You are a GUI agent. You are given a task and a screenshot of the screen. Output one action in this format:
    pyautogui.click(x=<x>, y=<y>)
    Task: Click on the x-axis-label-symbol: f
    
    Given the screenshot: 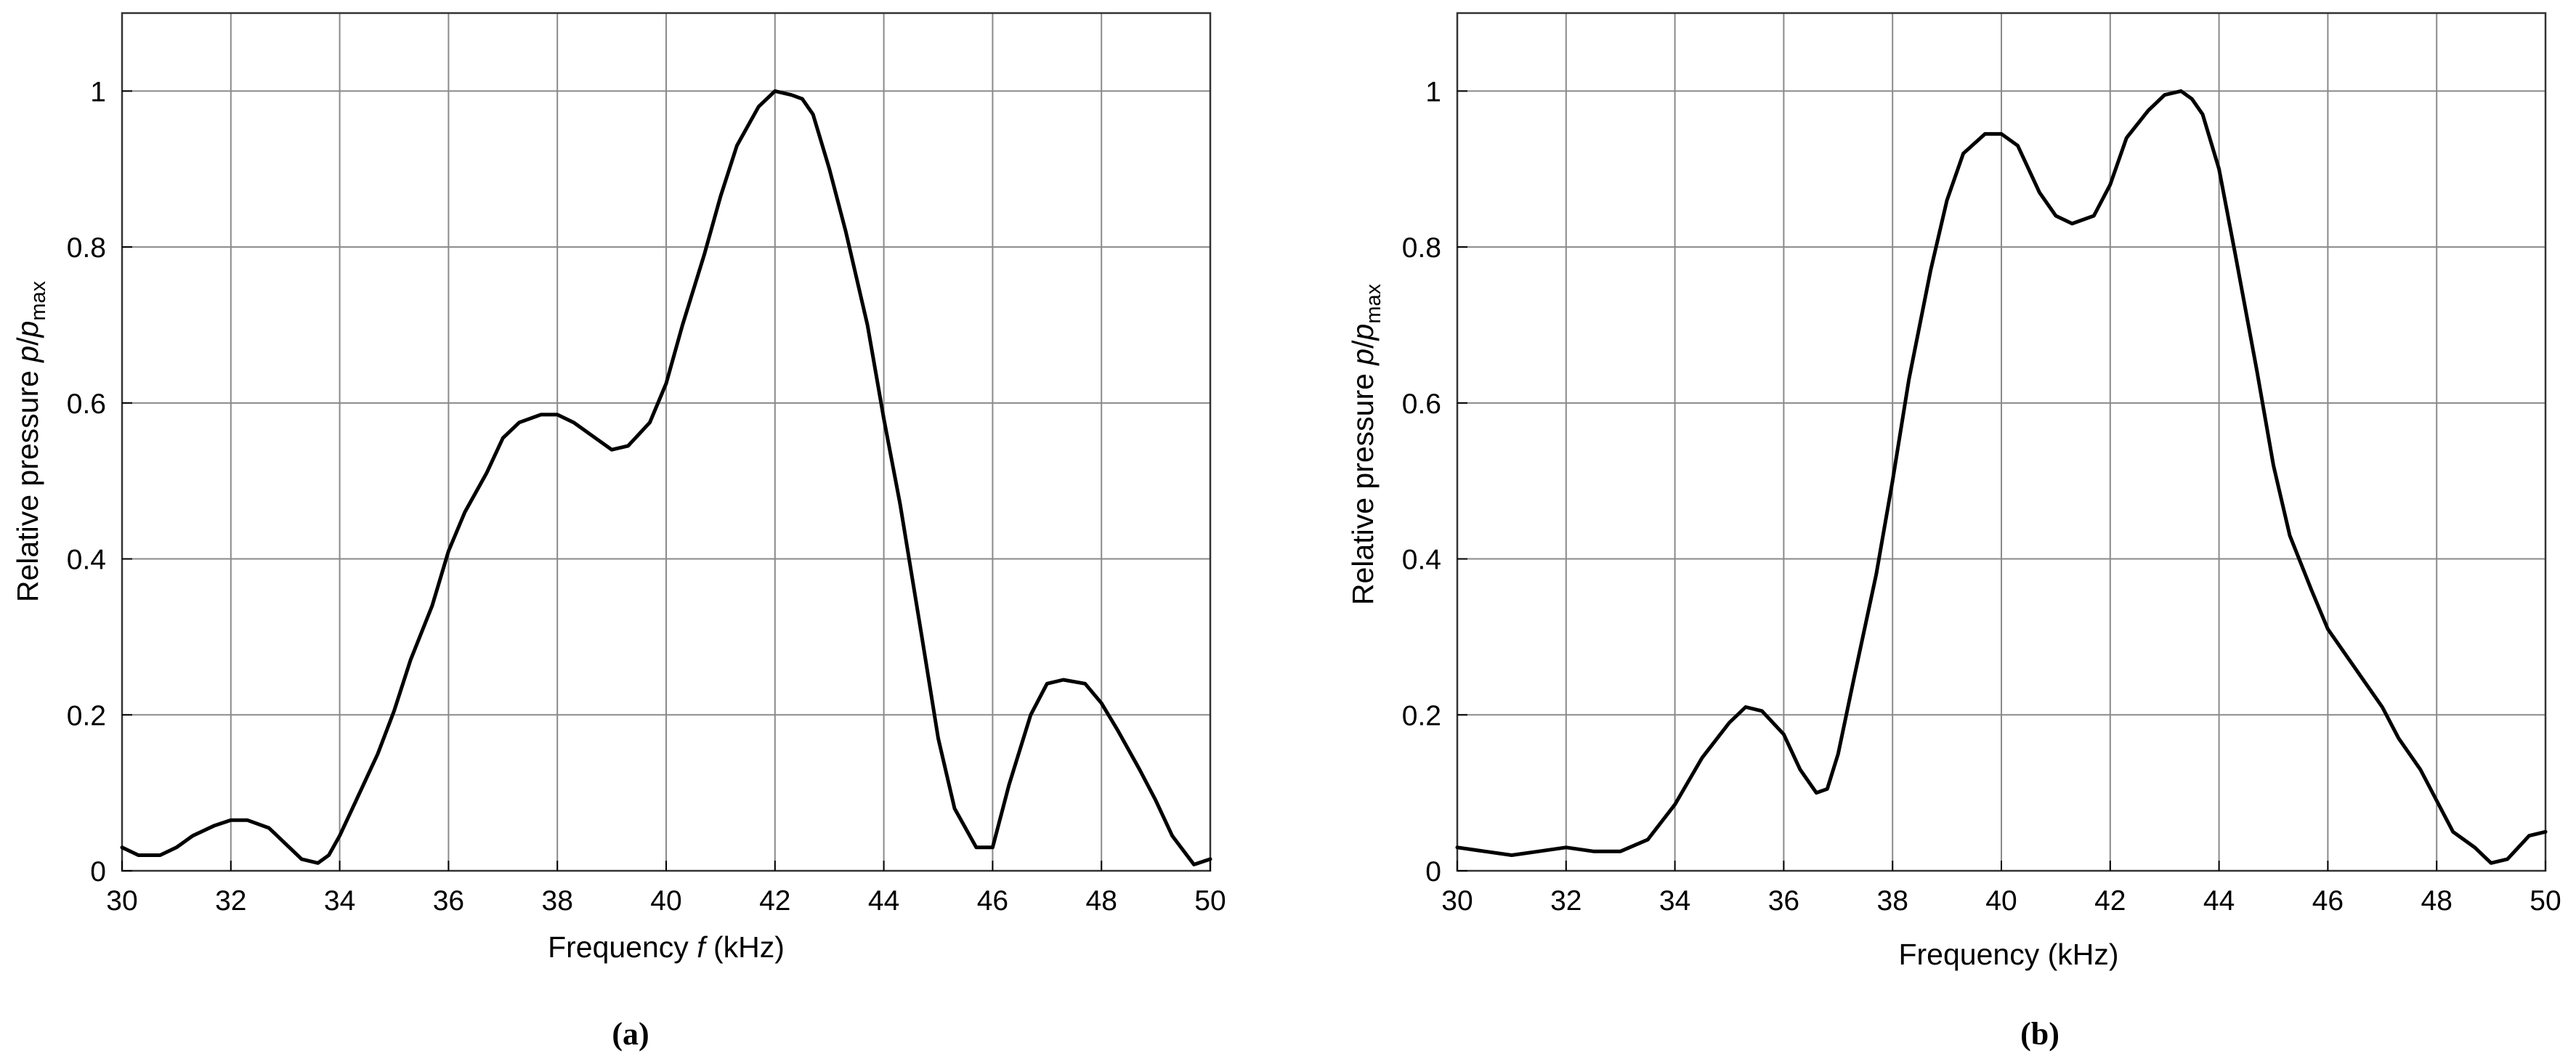 What is the action you would take?
    pyautogui.click(x=702, y=947)
    